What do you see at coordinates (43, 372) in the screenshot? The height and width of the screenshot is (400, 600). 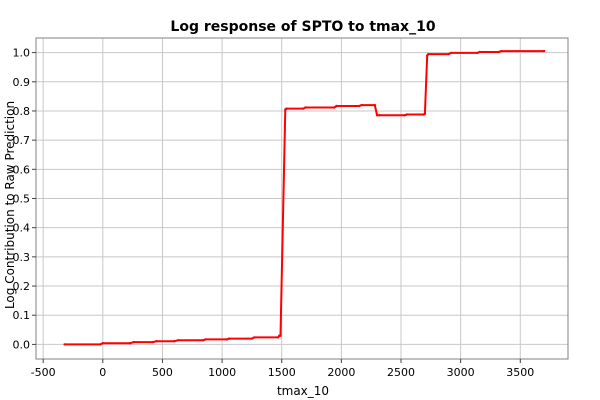 I see `x-tick-label: -500` at bounding box center [43, 372].